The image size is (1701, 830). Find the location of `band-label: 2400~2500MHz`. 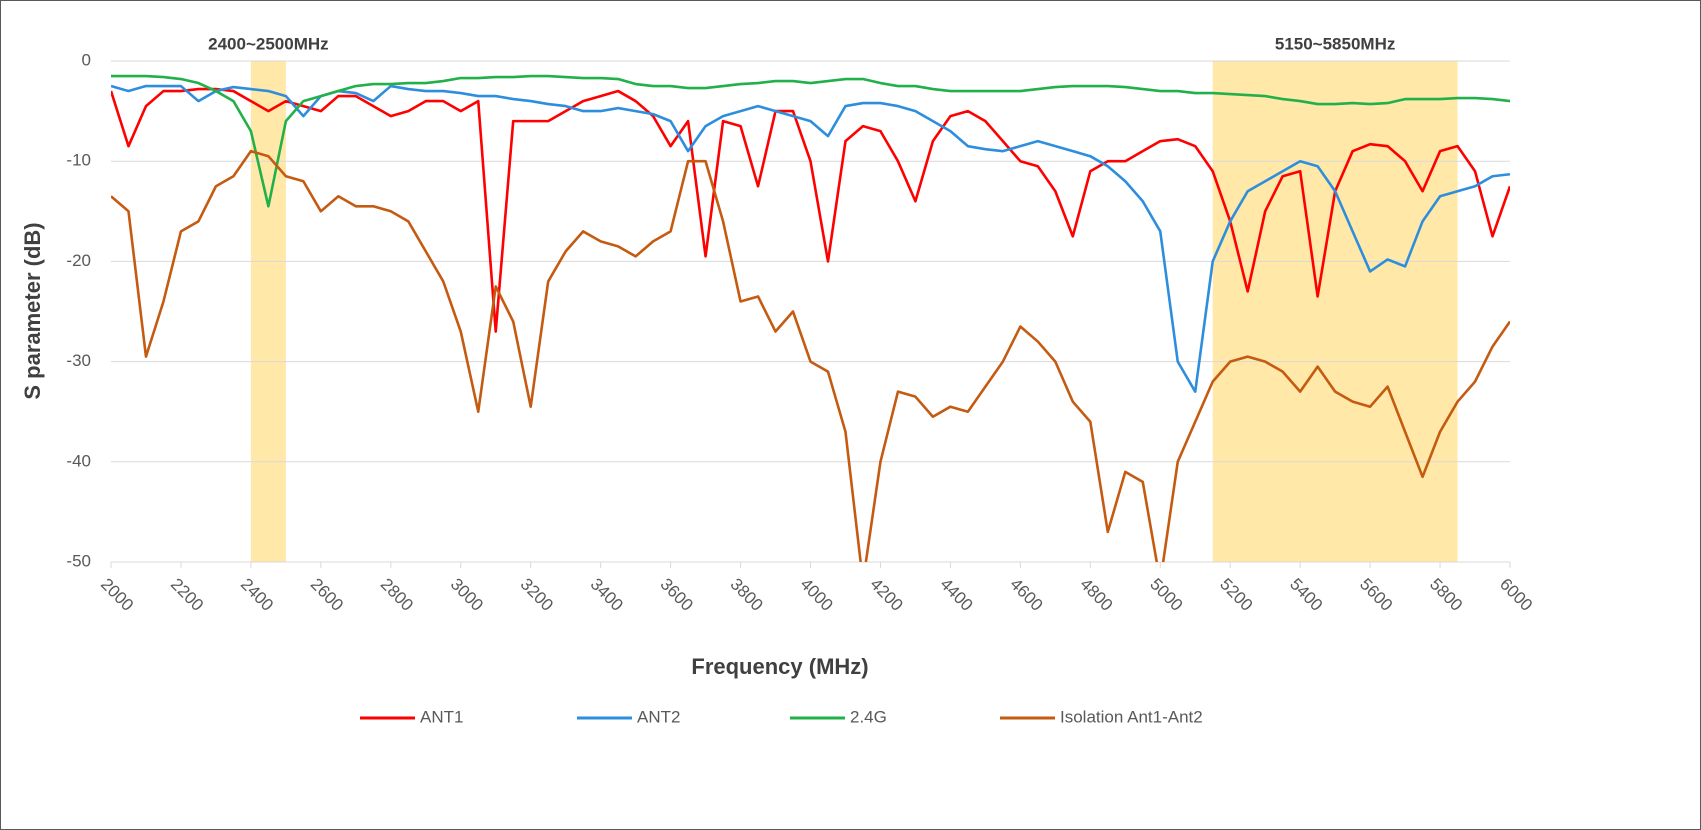

band-label: 2400~2500MHz is located at coordinates (268, 43).